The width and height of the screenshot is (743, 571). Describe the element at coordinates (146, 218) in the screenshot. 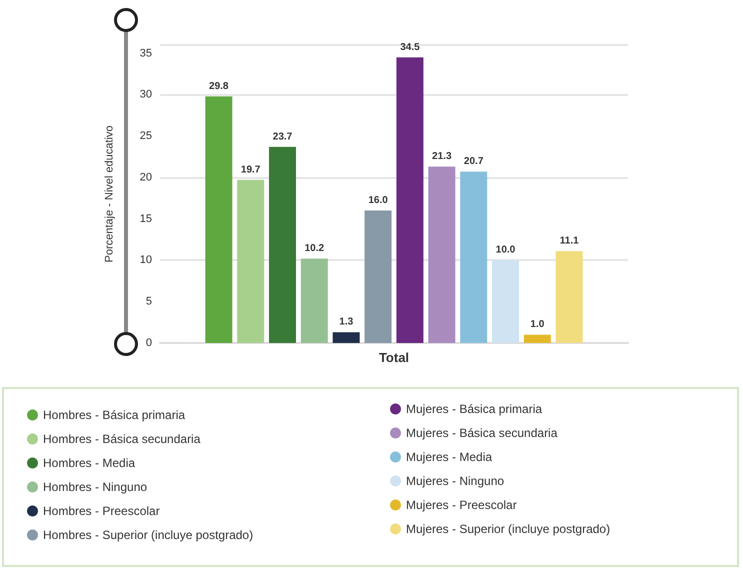

I see `y-tick-label: 15` at that location.